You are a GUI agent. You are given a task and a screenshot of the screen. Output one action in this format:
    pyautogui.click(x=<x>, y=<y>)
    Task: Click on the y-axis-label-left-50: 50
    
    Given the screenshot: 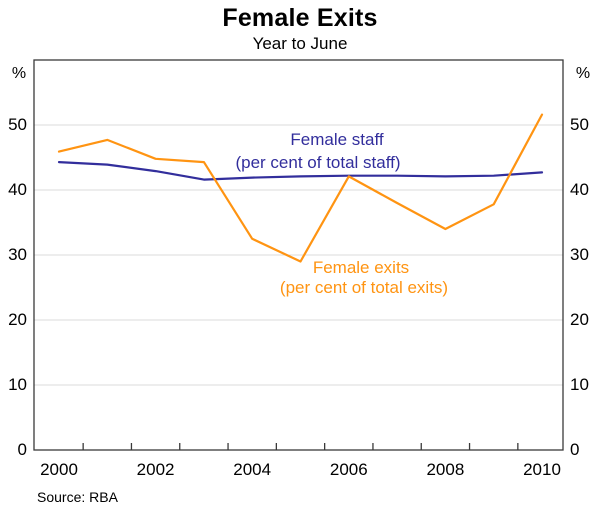 What is the action you would take?
    pyautogui.click(x=17, y=124)
    